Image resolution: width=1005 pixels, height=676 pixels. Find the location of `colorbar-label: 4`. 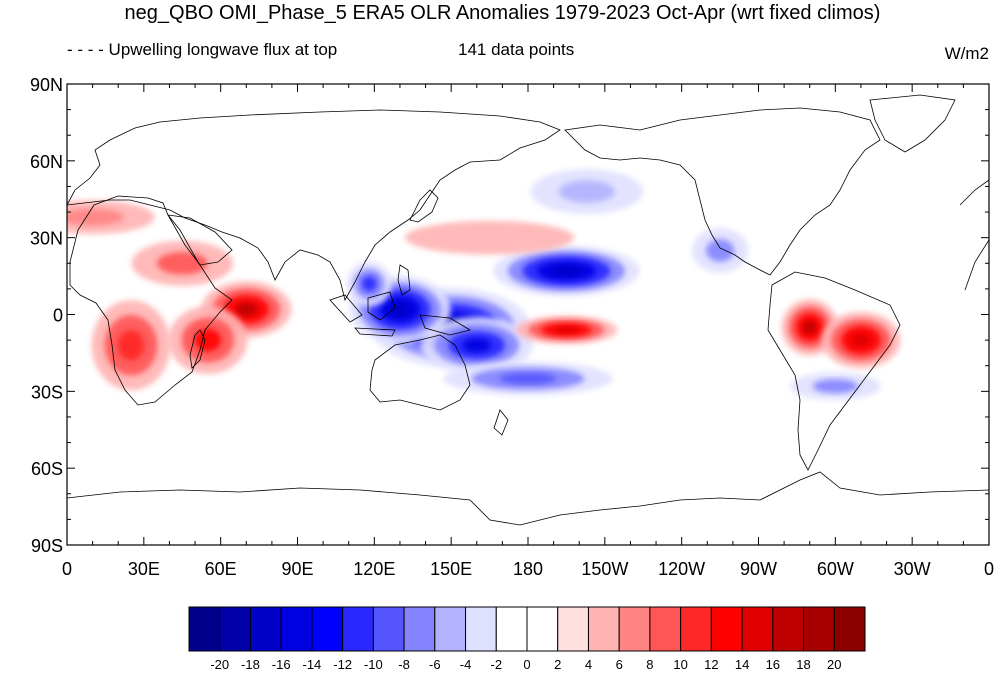

colorbar-label: 4 is located at coordinates (588, 664).